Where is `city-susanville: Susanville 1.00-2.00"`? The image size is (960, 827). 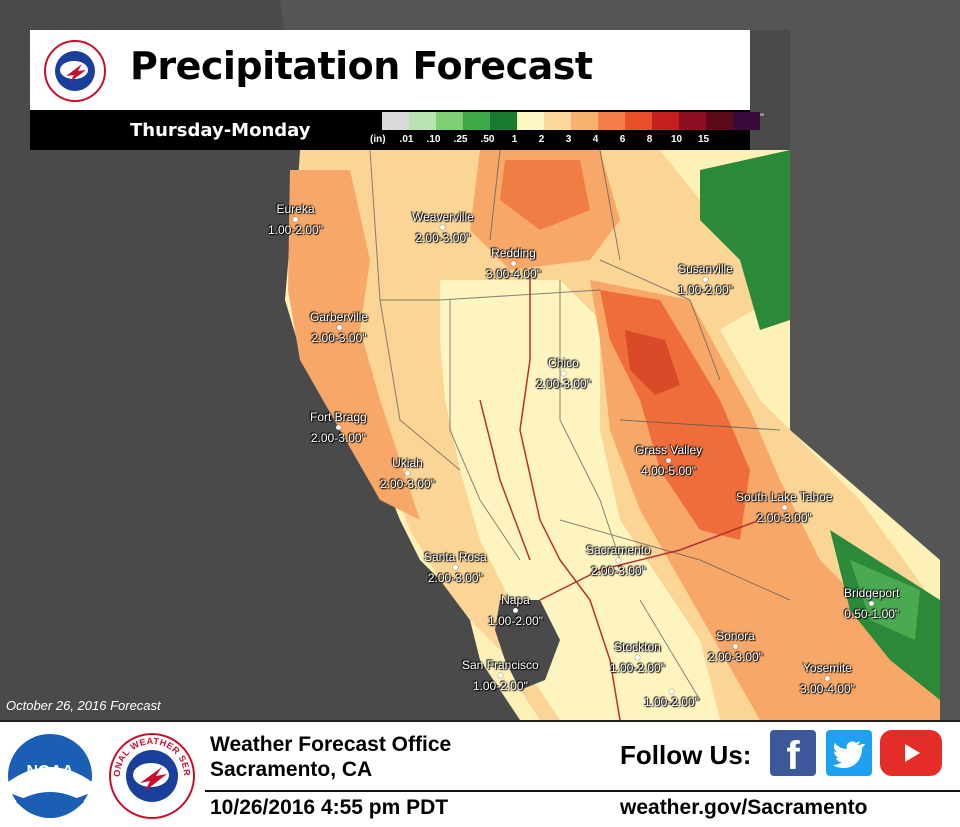 city-susanville: Susanville 1.00-2.00" is located at coordinates (705, 279).